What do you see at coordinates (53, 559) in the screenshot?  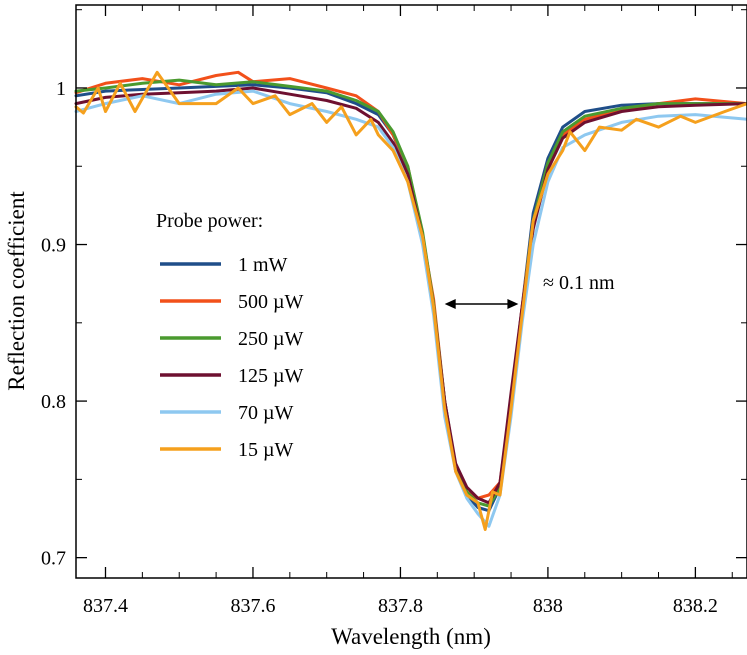 I see `y-tick-label: 0.7` at bounding box center [53, 559].